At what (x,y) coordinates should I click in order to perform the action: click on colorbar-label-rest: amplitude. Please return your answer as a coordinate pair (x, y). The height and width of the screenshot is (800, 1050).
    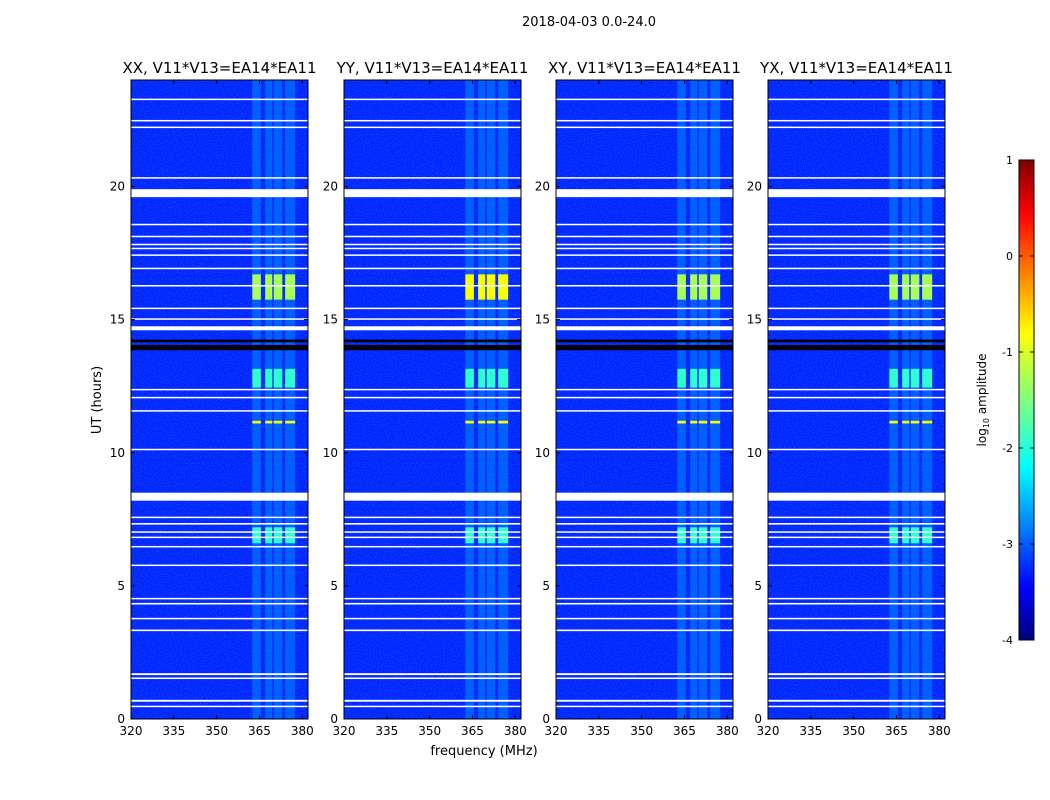
    Looking at the image, I should click on (982, 386).